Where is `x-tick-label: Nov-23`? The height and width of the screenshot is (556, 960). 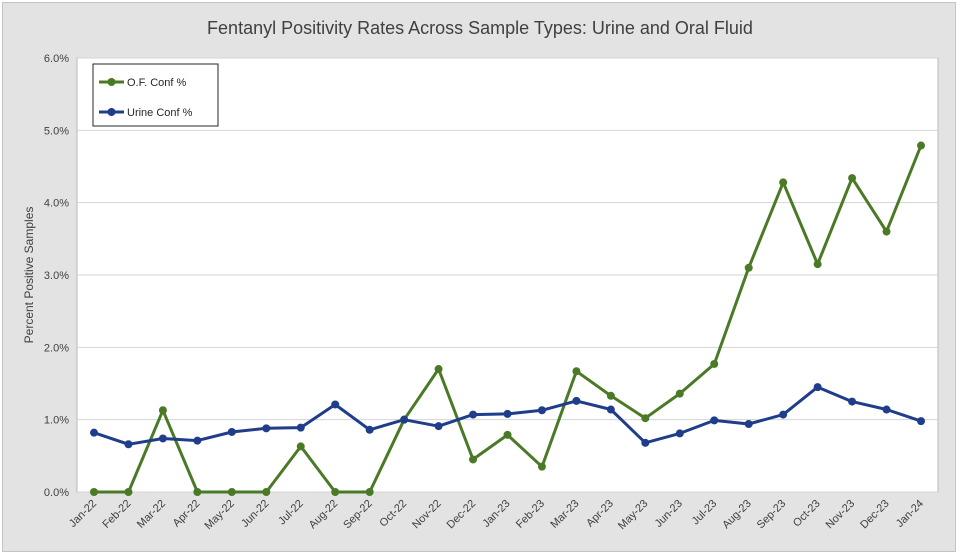 x-tick-label: Nov-23 is located at coordinates (841, 515).